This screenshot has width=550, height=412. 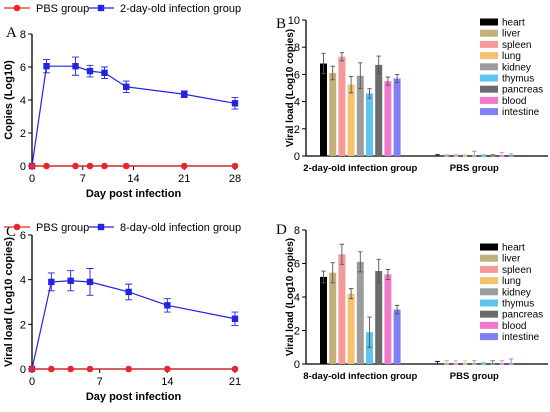 What do you see at coordinates (297, 265) in the screenshot?
I see `y-tick-label: 6` at bounding box center [297, 265].